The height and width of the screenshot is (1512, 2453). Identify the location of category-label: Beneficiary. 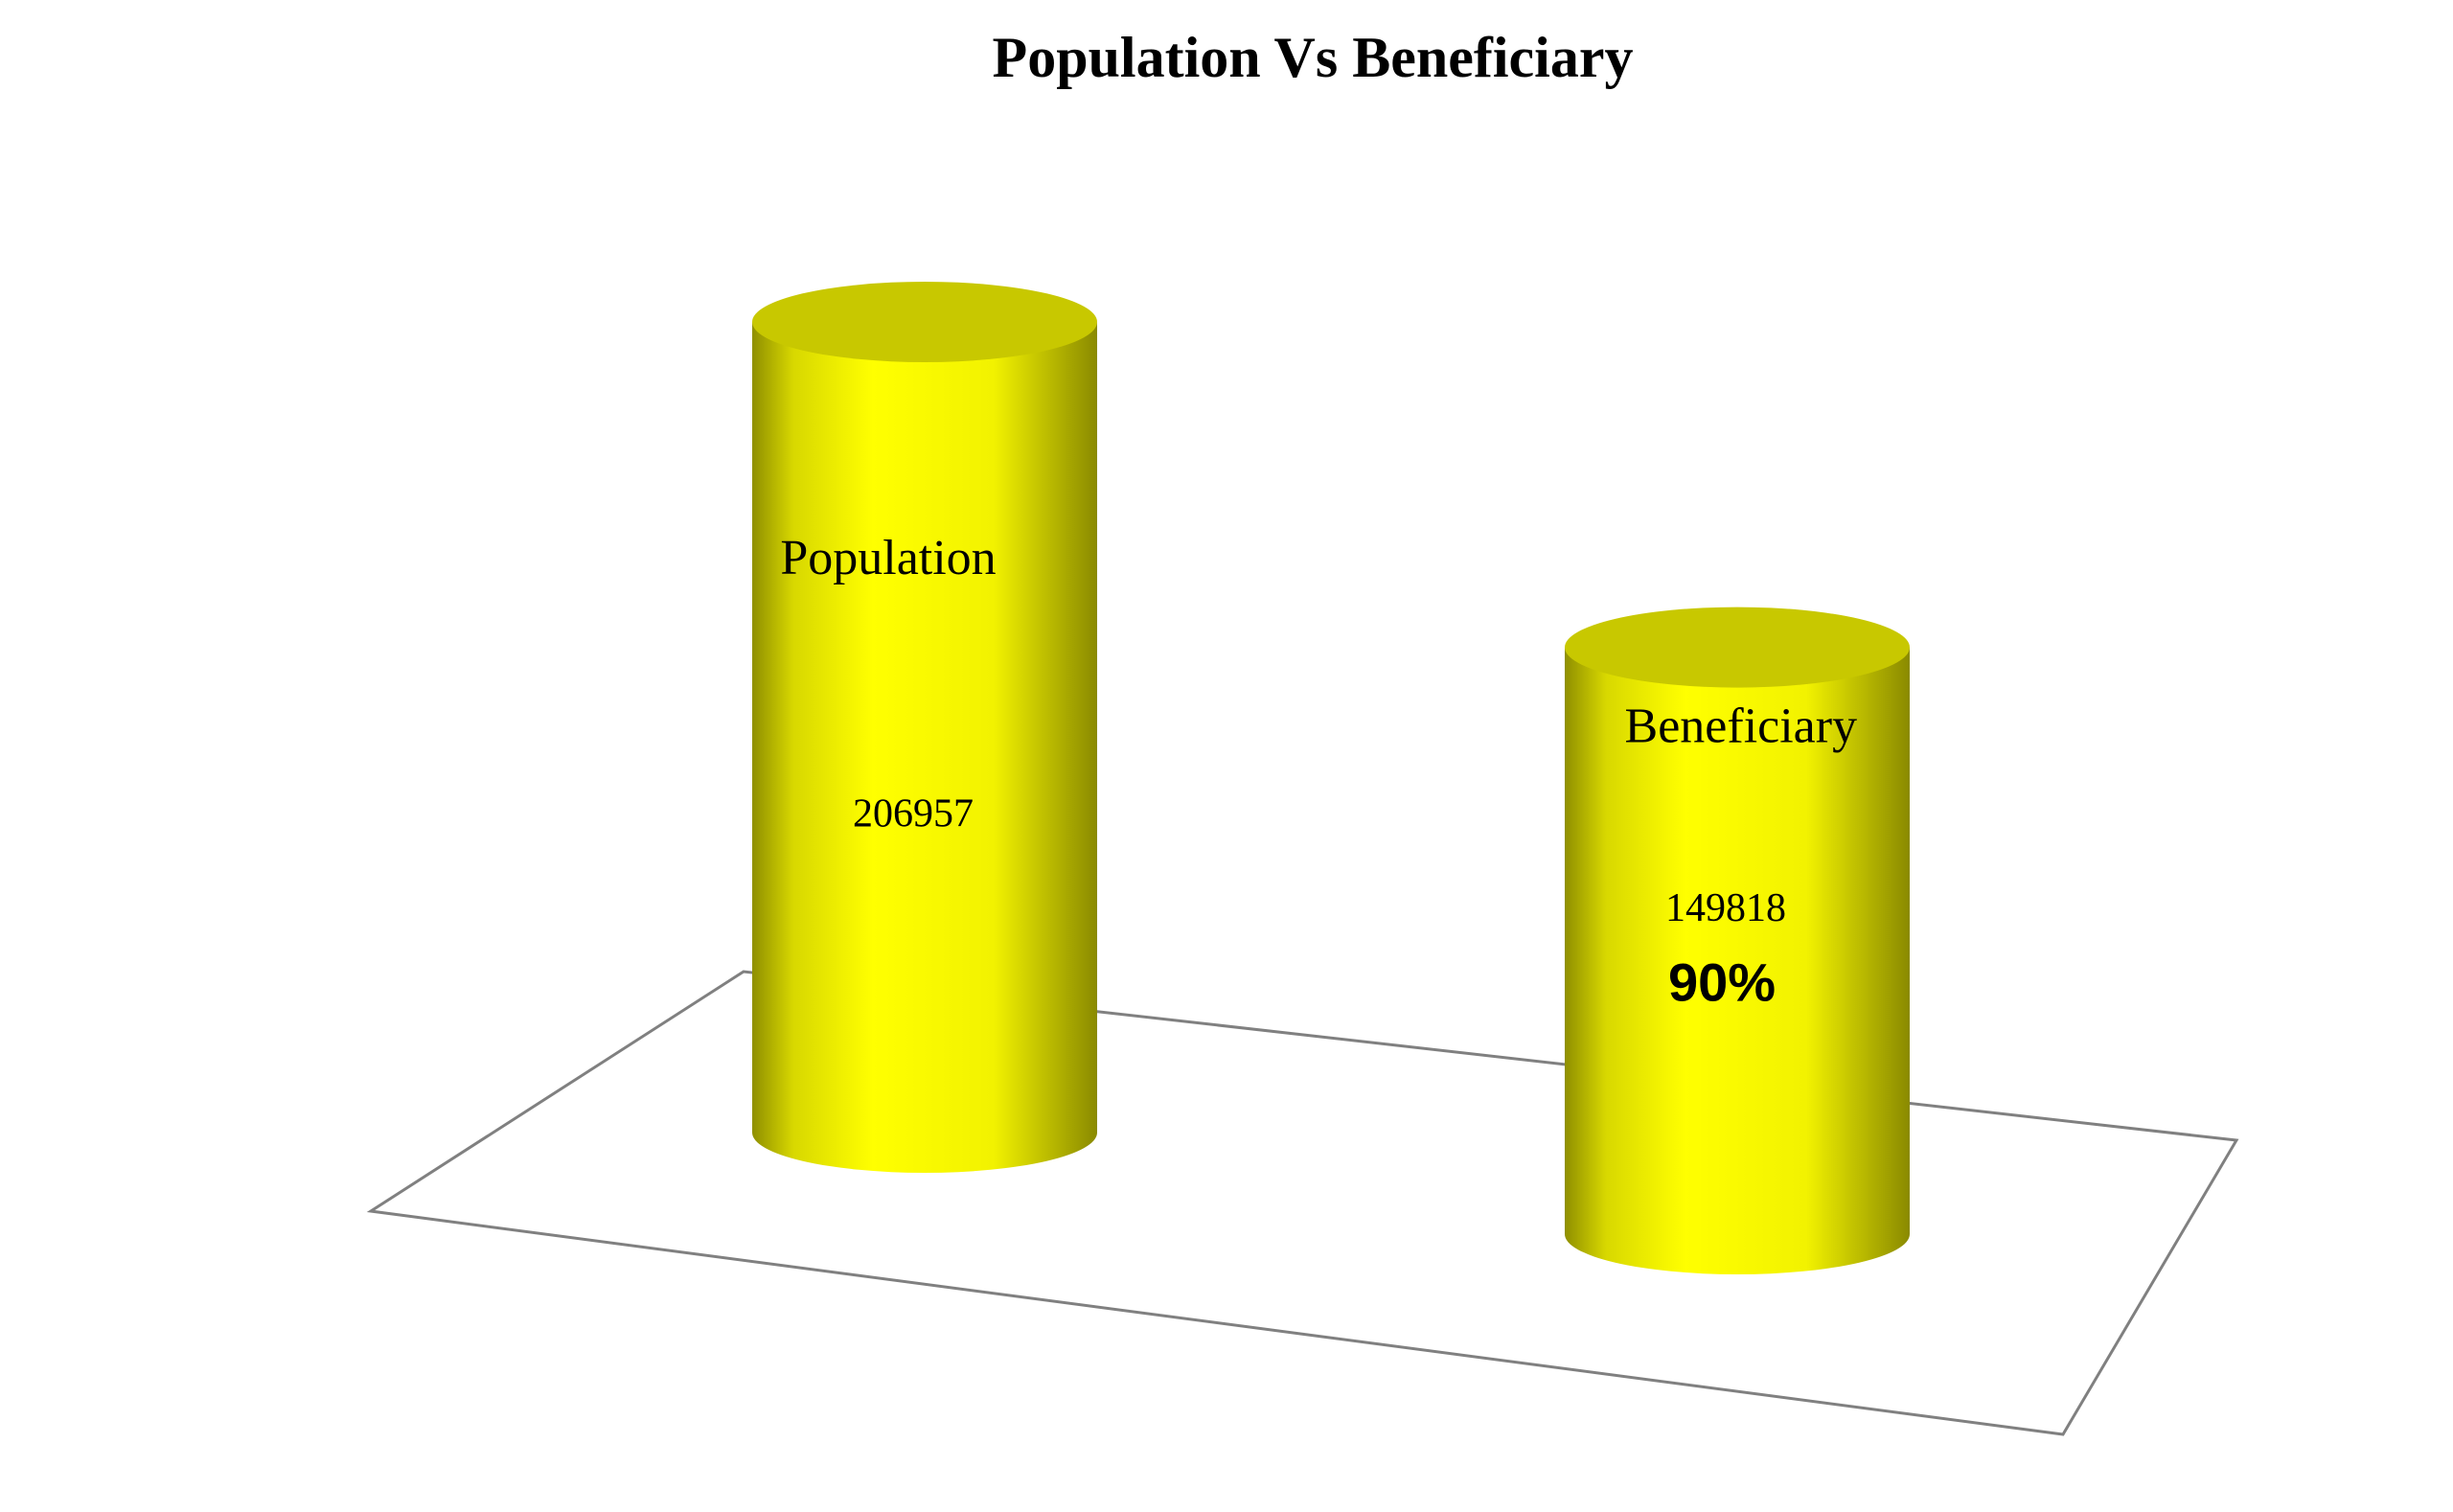
(1742, 727).